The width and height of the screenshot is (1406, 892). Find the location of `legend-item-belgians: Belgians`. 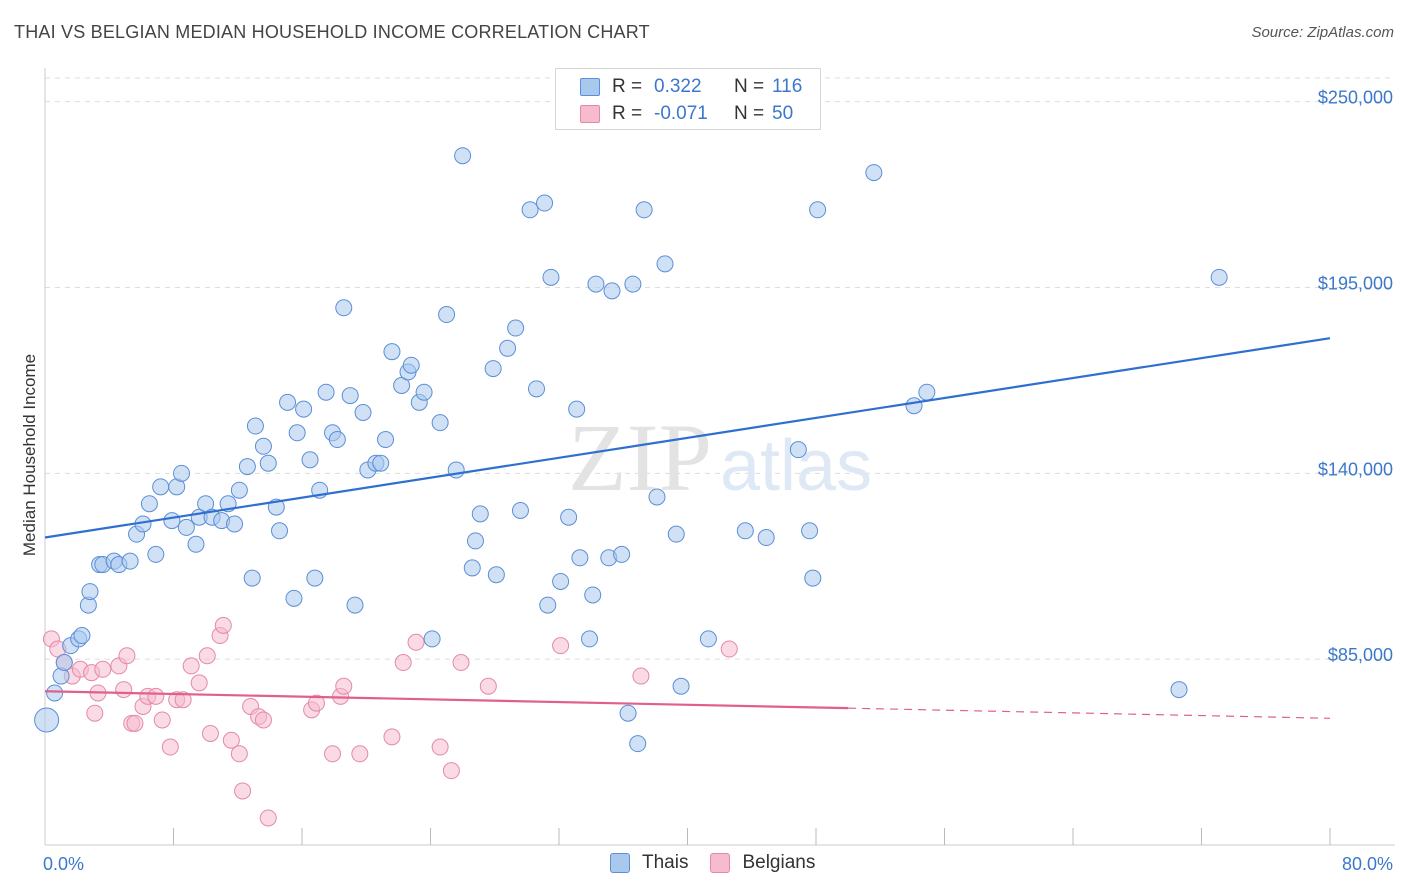

legend-item-belgians: Belgians is located at coordinates (762, 863).